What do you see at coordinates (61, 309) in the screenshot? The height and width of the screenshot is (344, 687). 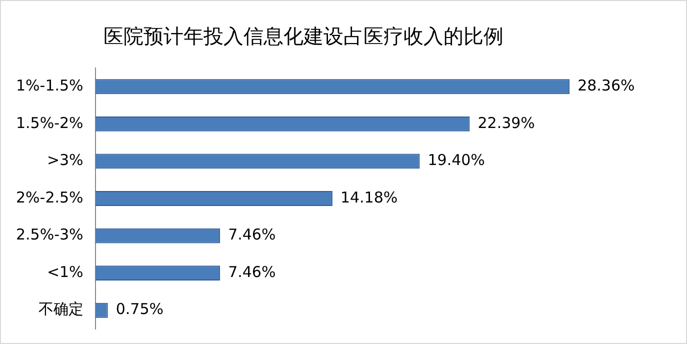 I see `y-tick-label: 不确定` at bounding box center [61, 309].